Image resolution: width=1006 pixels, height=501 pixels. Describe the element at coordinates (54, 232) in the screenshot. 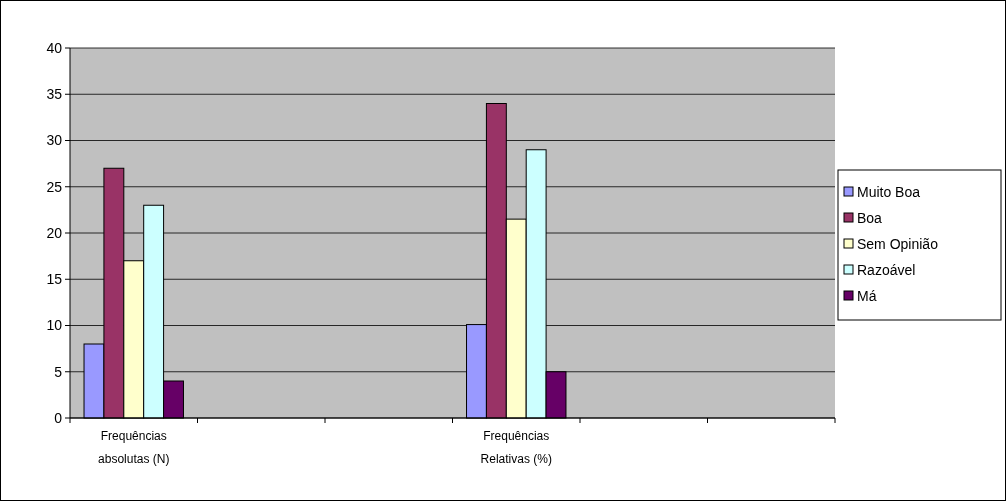

I see `y-tick-label: 20` at that location.